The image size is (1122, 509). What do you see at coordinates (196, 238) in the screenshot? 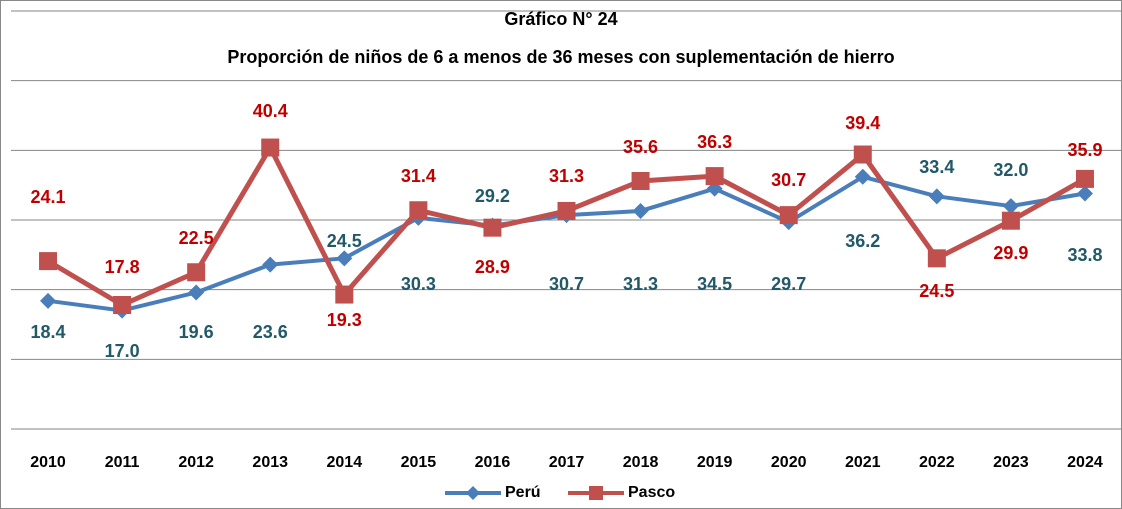
I see `data-label: 22.5` at bounding box center [196, 238].